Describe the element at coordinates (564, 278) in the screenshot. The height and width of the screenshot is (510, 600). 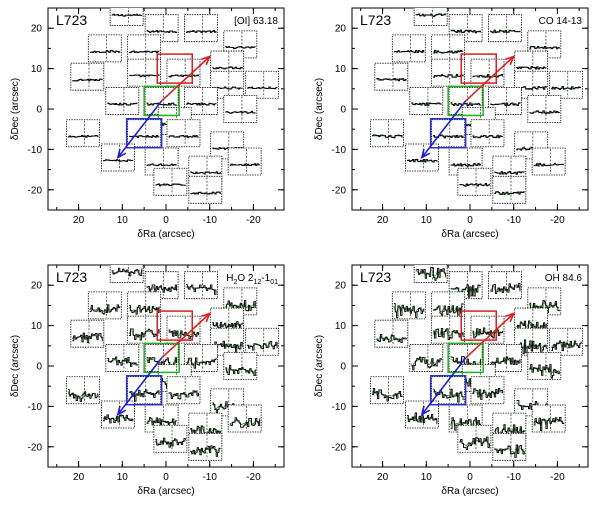
I see `line-label: OH 84.6` at that location.